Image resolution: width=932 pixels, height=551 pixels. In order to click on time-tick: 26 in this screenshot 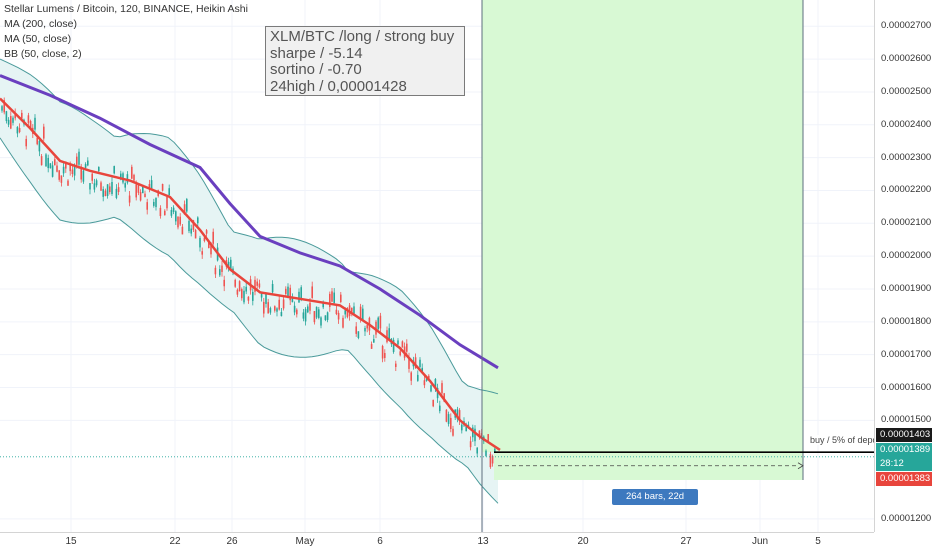, I will do `click(232, 541)`.